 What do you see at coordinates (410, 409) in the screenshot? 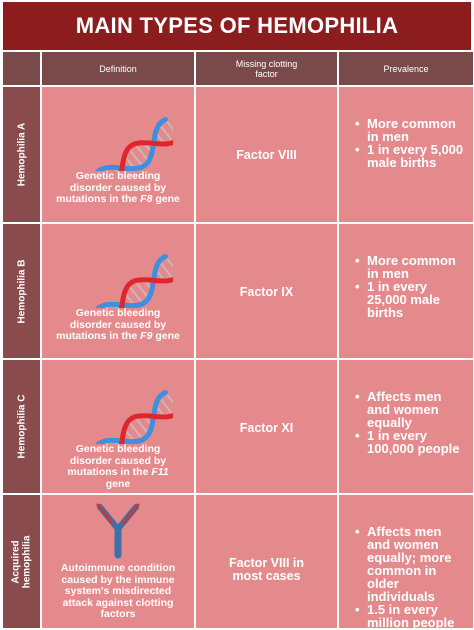
I see `prevalence-item: Affects men and women equally` at bounding box center [410, 409].